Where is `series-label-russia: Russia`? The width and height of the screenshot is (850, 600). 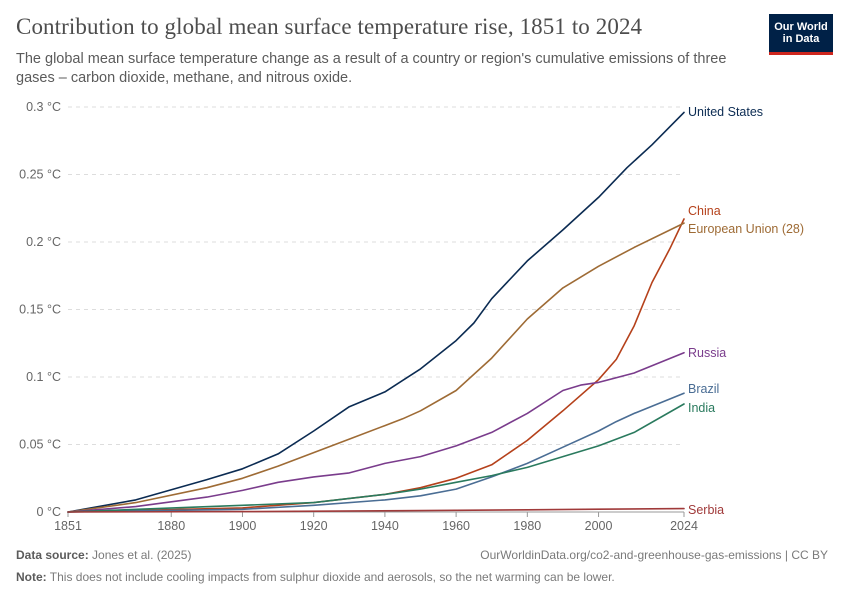
series-label-russia: Russia is located at coordinates (707, 353).